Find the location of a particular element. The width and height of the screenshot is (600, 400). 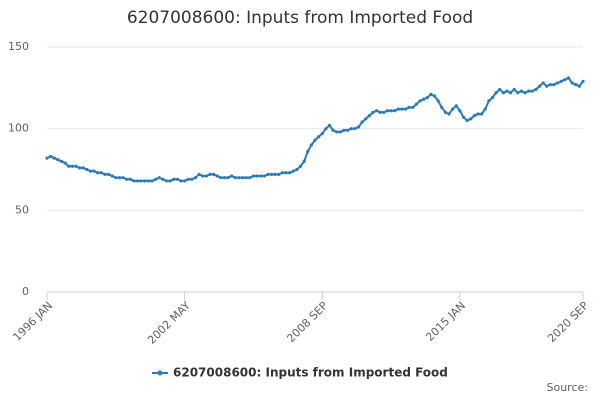

y-tick-label: 100 is located at coordinates (18, 128).